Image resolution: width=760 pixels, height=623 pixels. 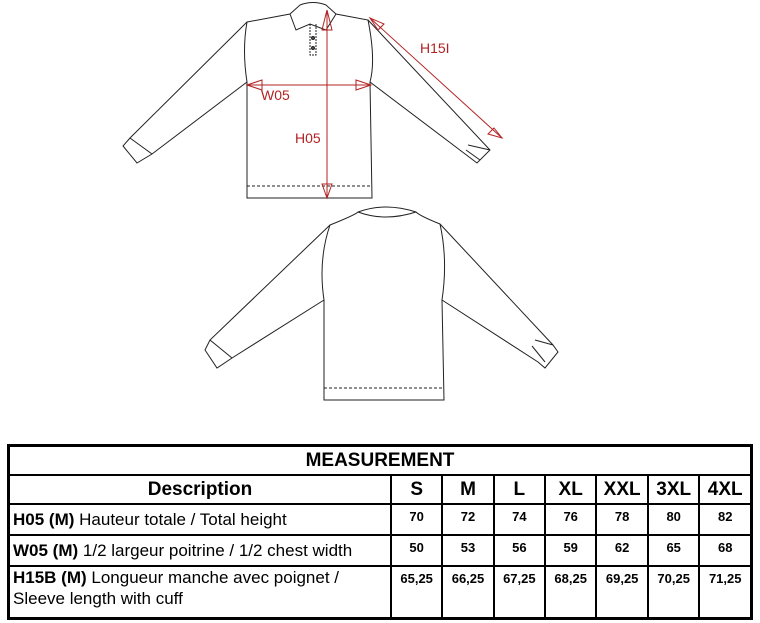 What do you see at coordinates (215, 550) in the screenshot?
I see `row-text: 1/2 largeur poitrine / 1/2 chest width` at bounding box center [215, 550].